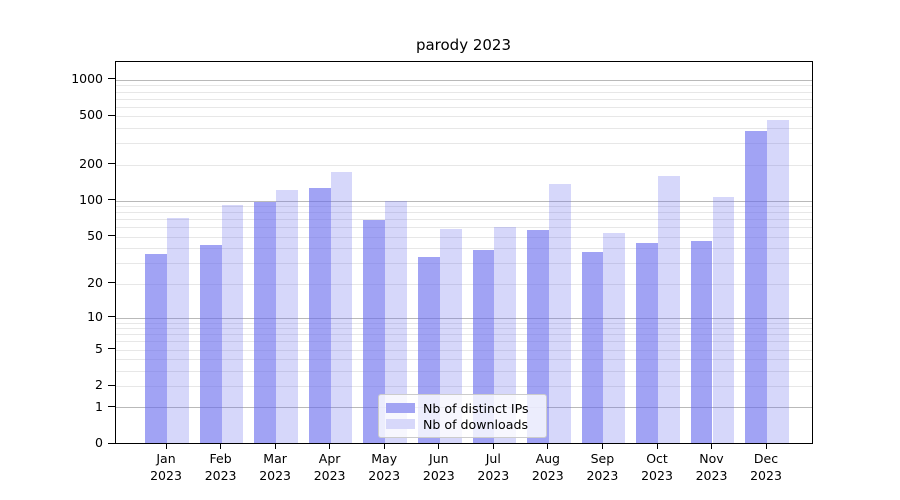 Image resolution: width=900 pixels, height=500 pixels. What do you see at coordinates (723, 319) in the screenshot?
I see `bar-downloads-nov` at bounding box center [723, 319].